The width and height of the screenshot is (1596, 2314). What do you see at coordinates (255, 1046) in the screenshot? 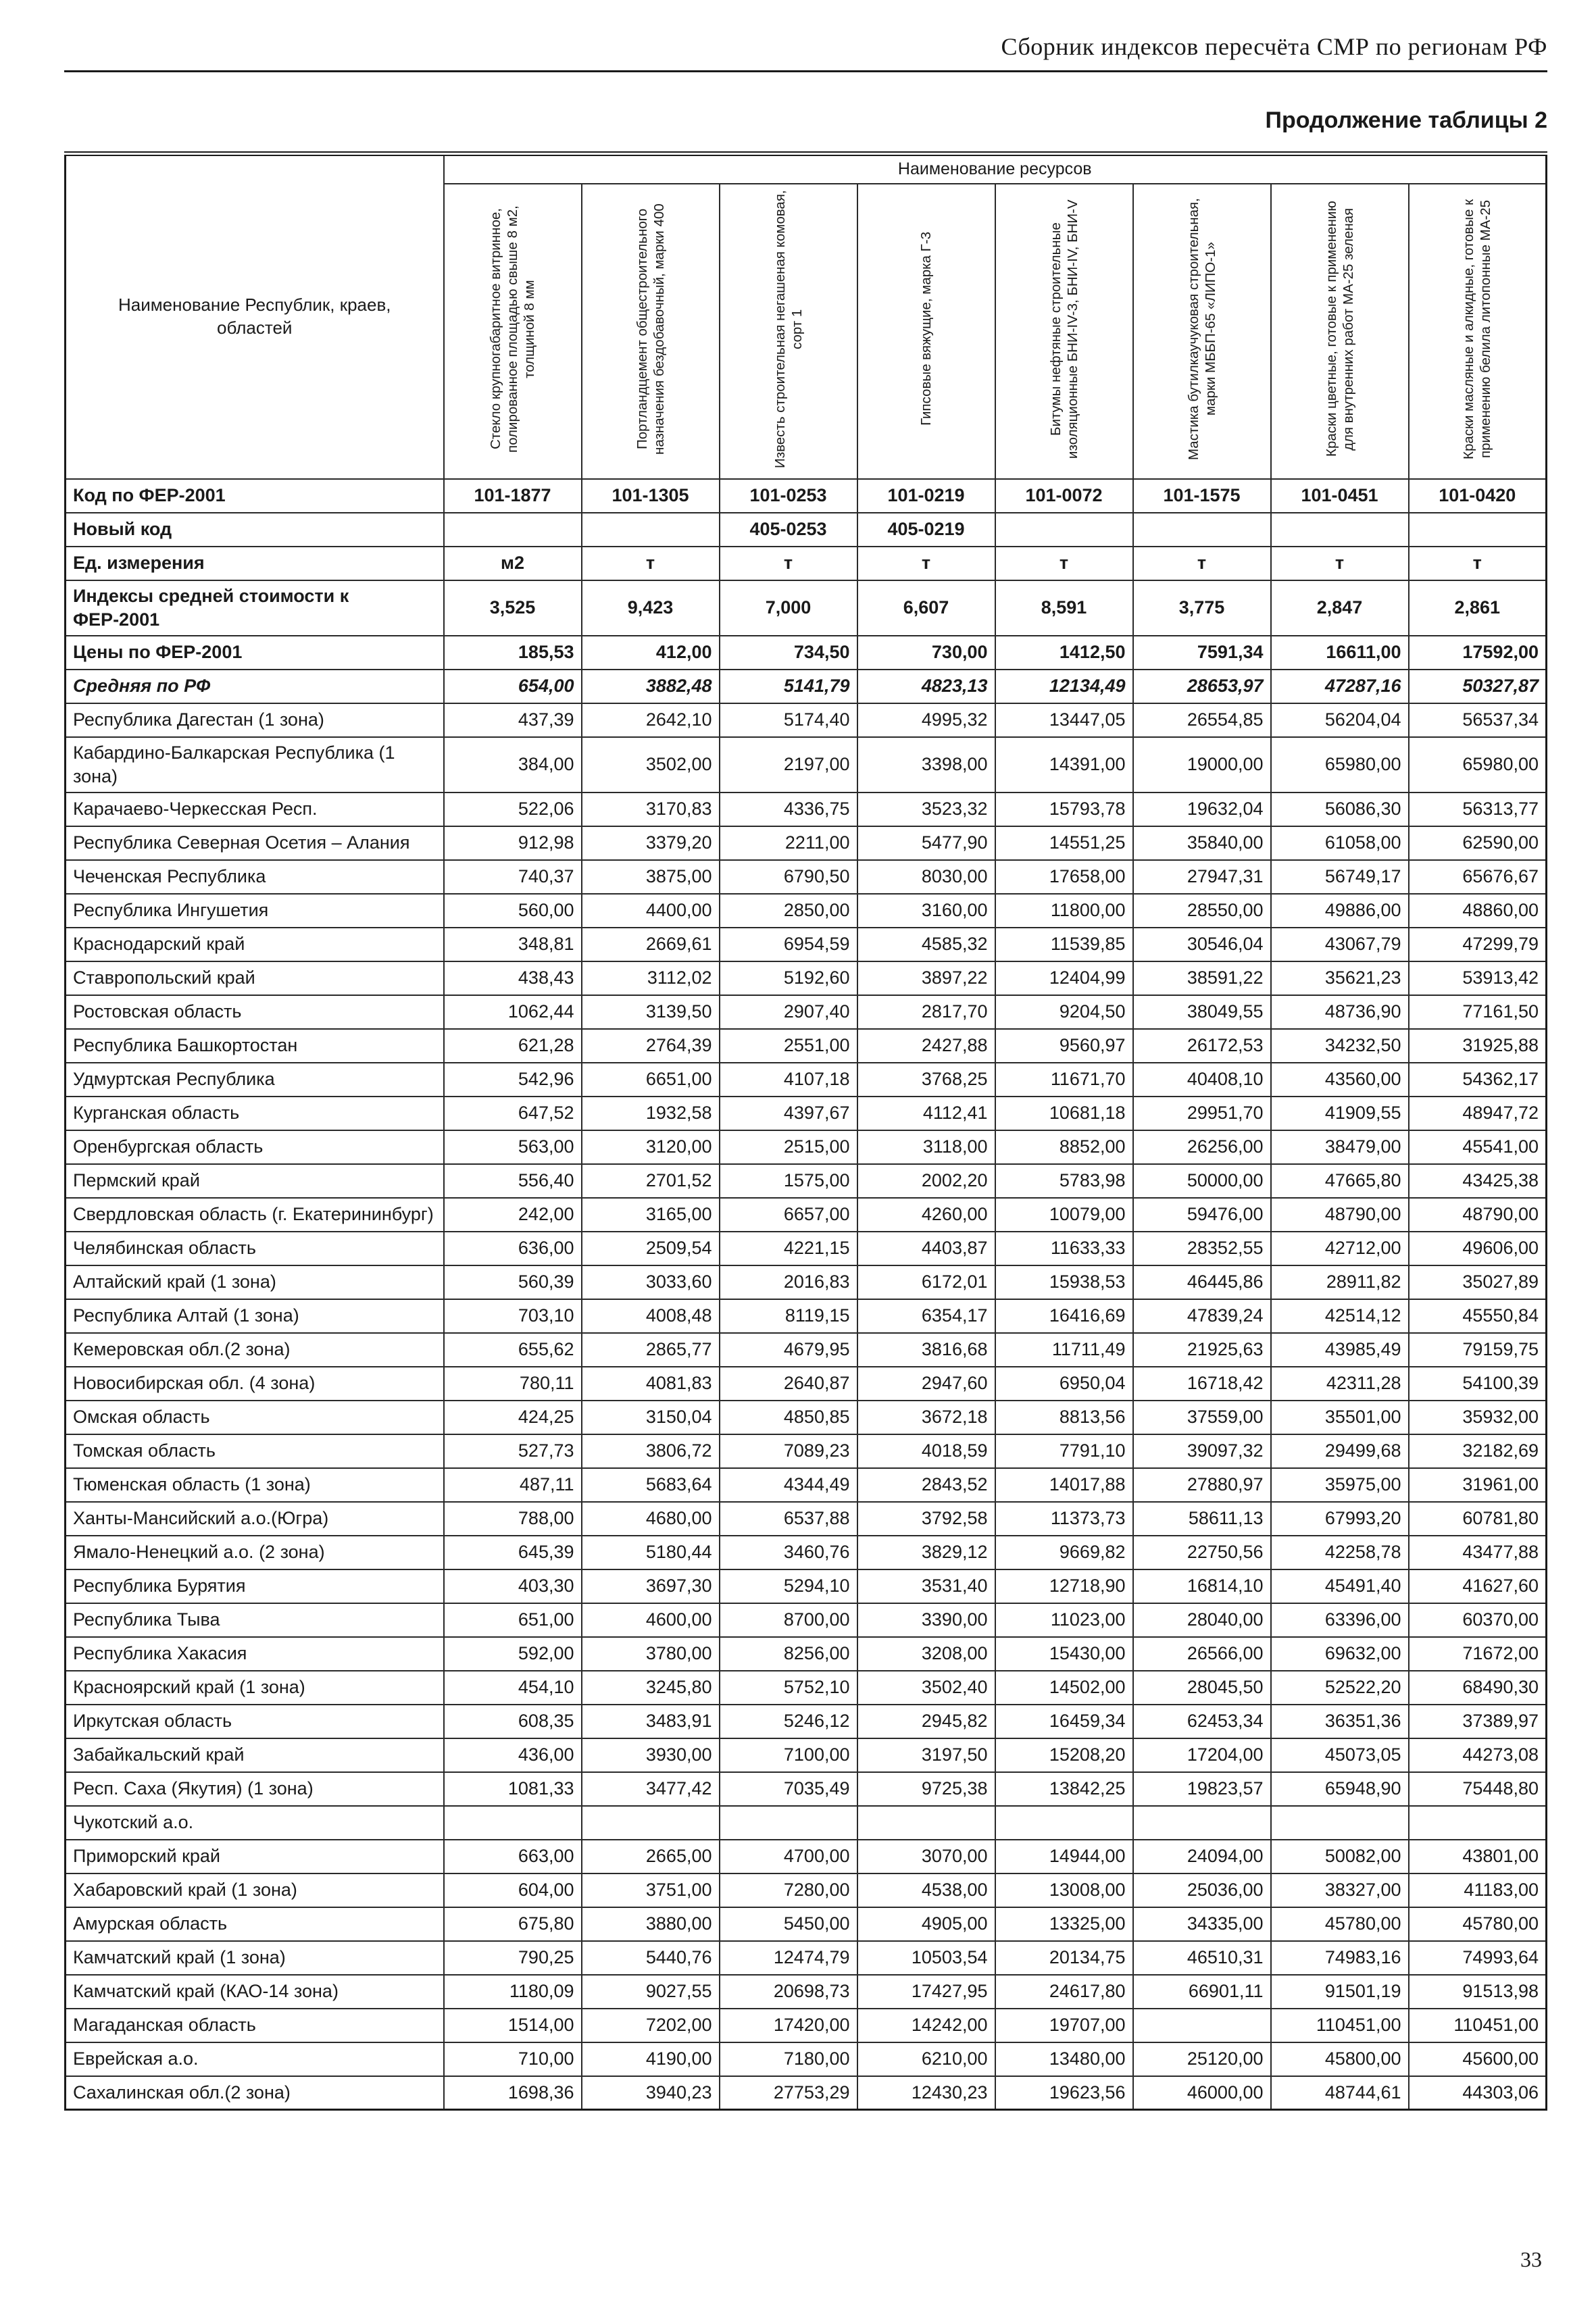
I see `region-label: Республика Башкортостан` at bounding box center [255, 1046].